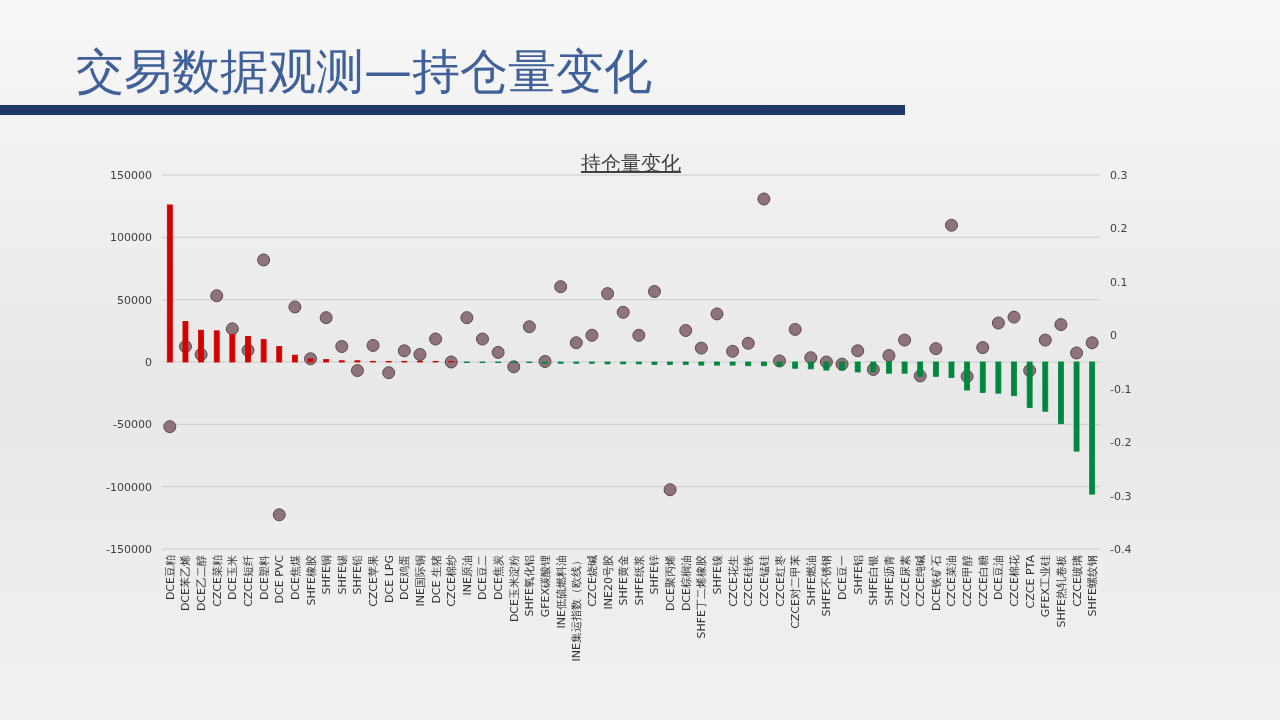 The height and width of the screenshot is (720, 1280). I want to click on x-tick-label: CZCE菜粕, so click(217, 581).